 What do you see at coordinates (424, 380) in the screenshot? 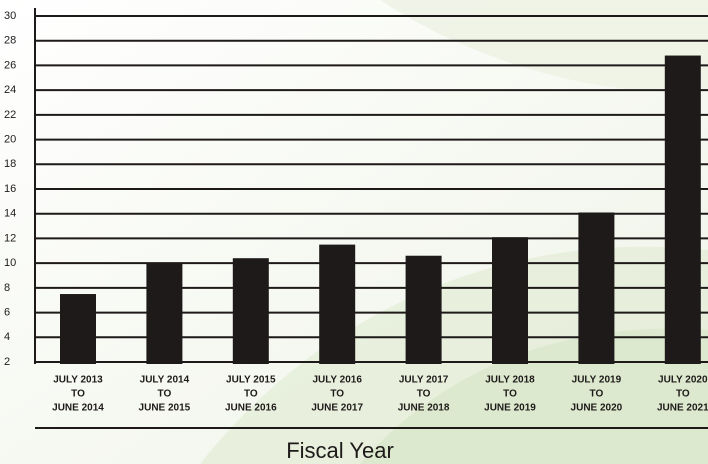
I see `x-tick-label: JULY 2017` at bounding box center [424, 380].